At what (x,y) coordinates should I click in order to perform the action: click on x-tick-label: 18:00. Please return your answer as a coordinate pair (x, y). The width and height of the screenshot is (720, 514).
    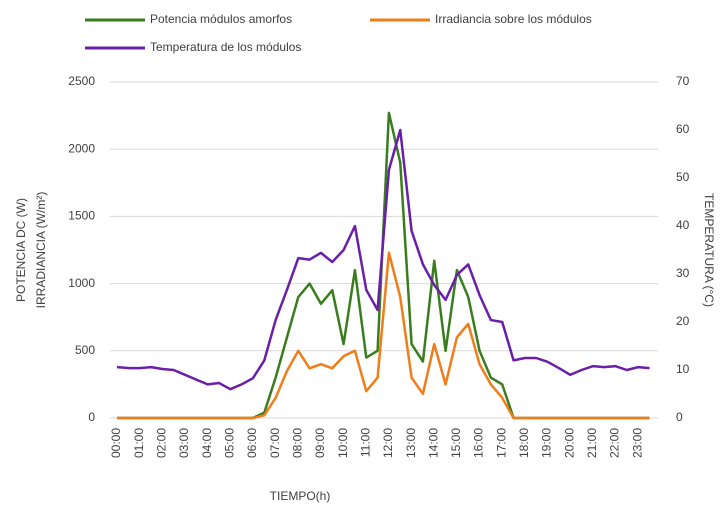
    Looking at the image, I should click on (524, 443).